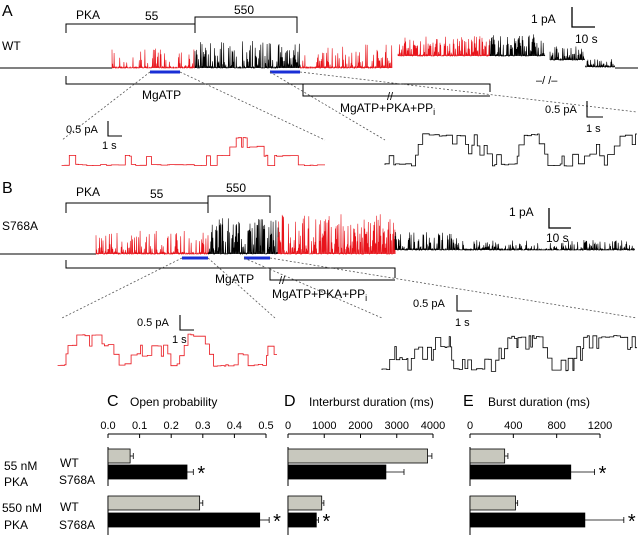 The height and width of the screenshot is (537, 640). What do you see at coordinates (202, 426) in the screenshot?
I see `x-tick-label: 0.3` at bounding box center [202, 426].